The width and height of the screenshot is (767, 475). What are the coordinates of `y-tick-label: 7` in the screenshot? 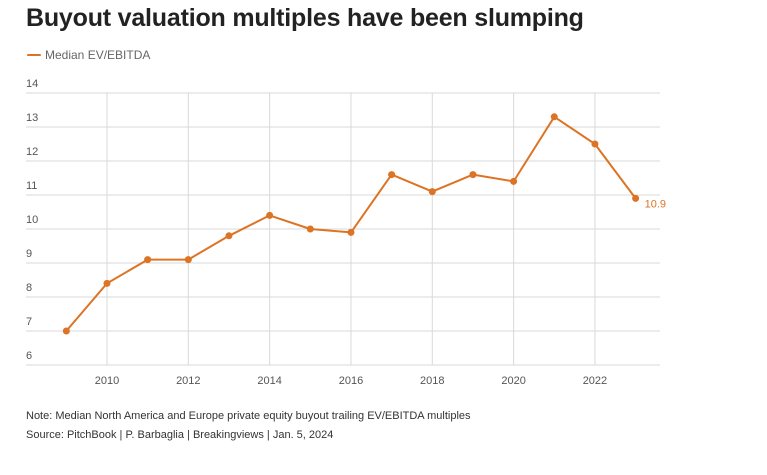 It's located at (29, 322).